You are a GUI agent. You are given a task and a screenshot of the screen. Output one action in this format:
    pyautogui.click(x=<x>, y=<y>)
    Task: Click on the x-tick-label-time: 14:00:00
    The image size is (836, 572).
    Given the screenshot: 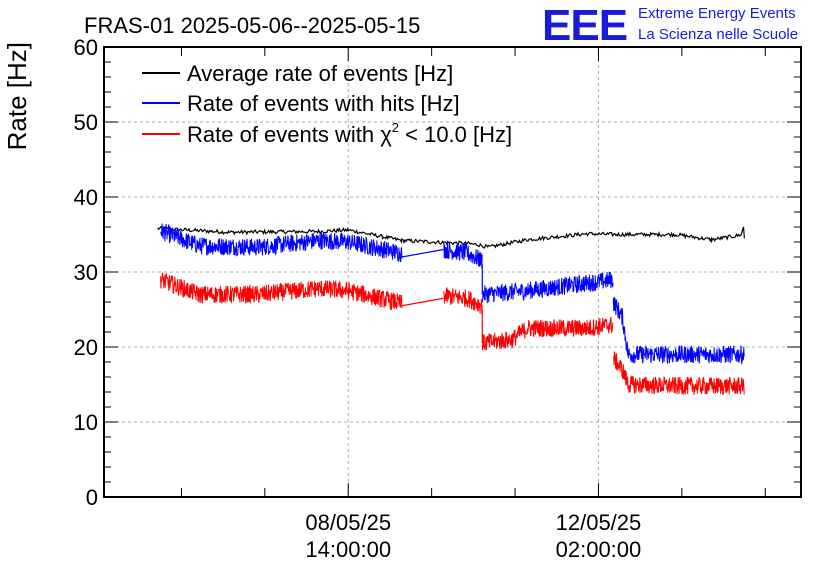 What is the action you would take?
    pyautogui.click(x=348, y=549)
    